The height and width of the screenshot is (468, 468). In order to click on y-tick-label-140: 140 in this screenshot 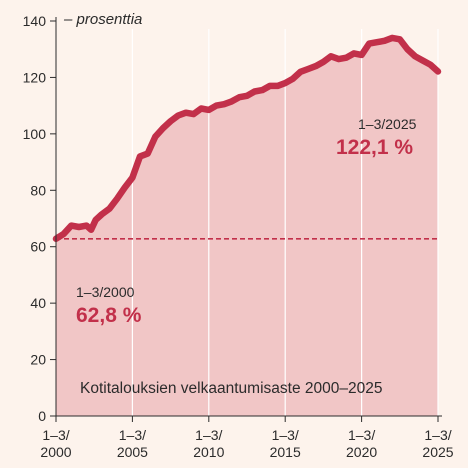, I will do `click(35, 21)`.